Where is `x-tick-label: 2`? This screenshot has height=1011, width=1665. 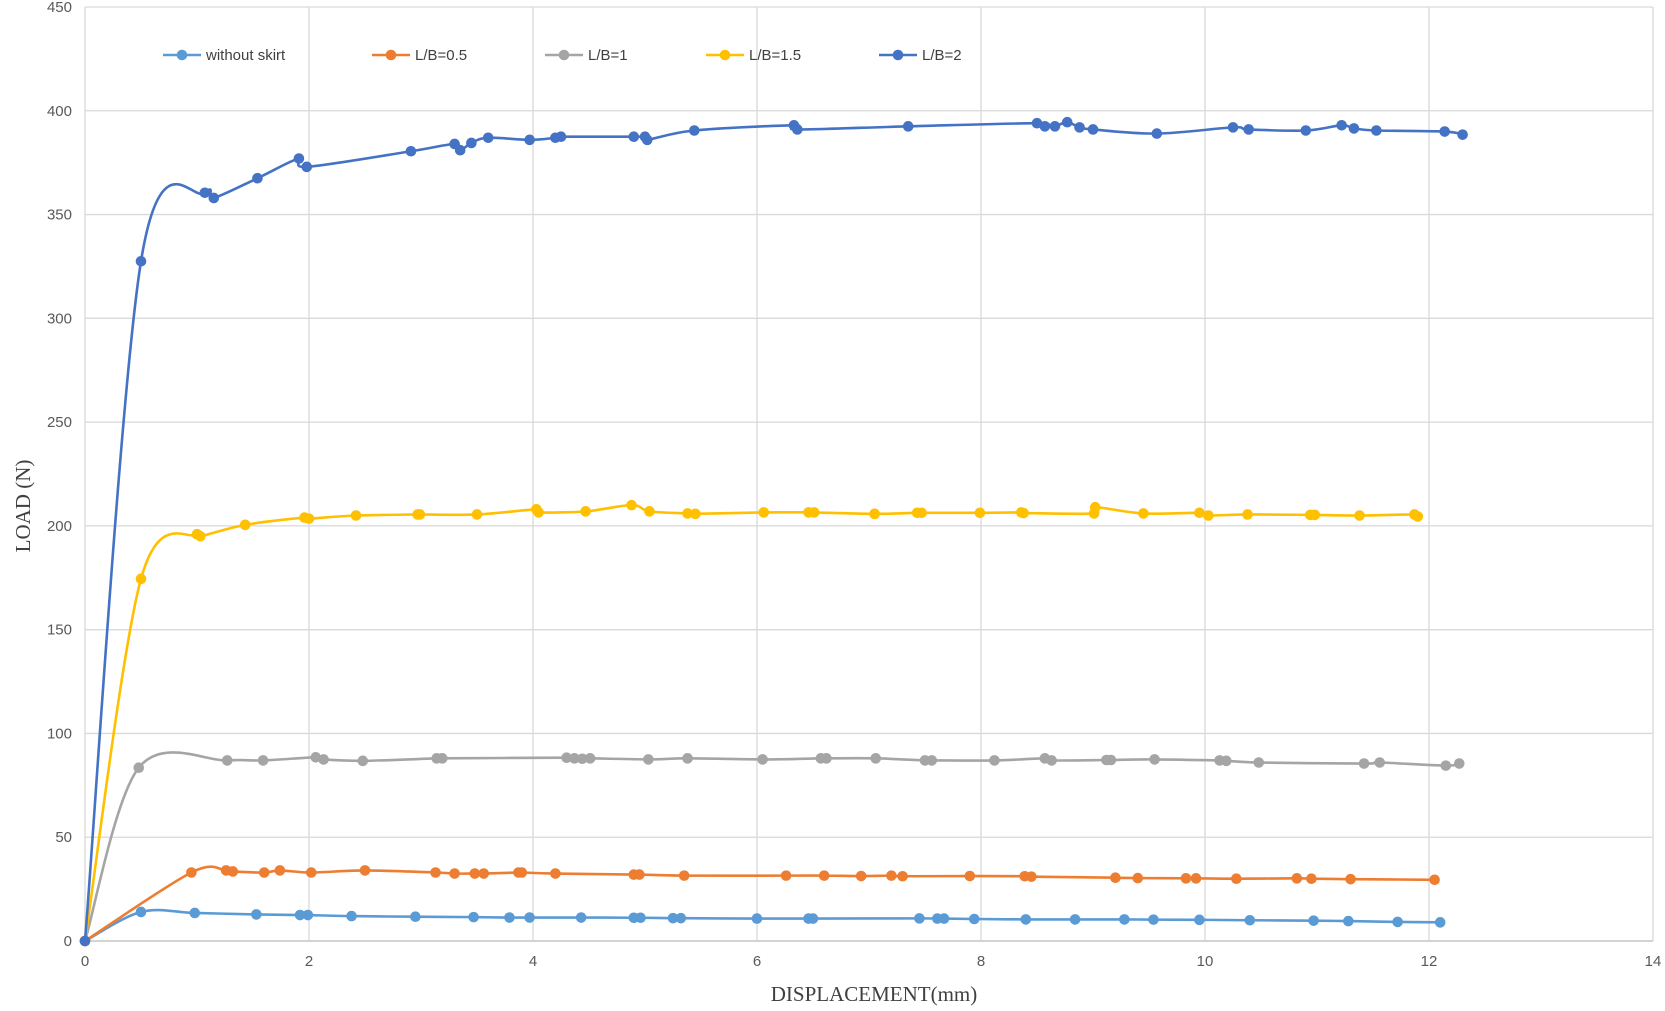 x-tick-label: 2 is located at coordinates (309, 961).